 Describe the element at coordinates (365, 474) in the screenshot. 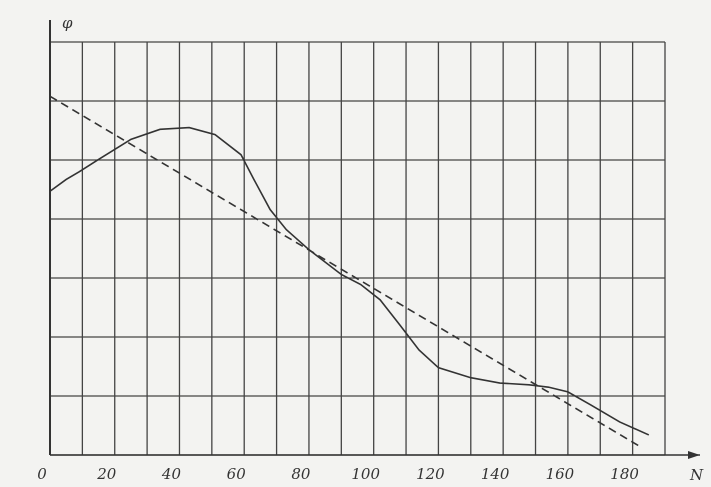

I see `x-tick-label: 100` at that location.